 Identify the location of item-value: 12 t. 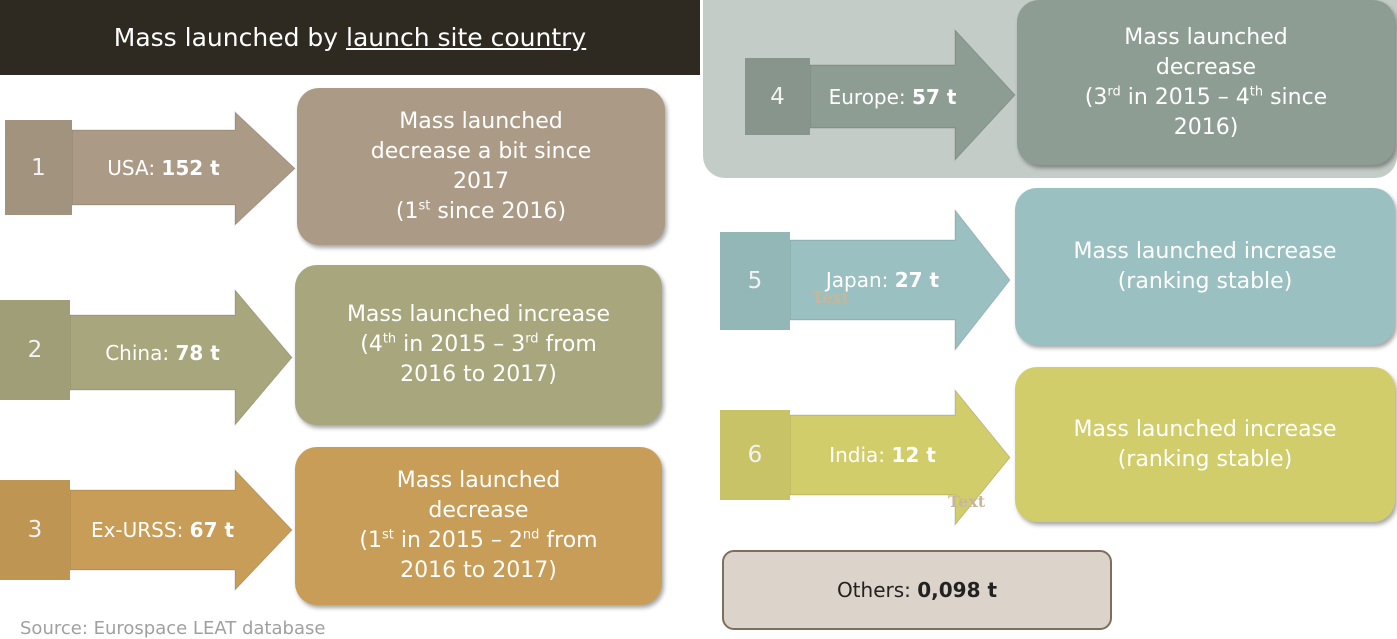
(913, 455).